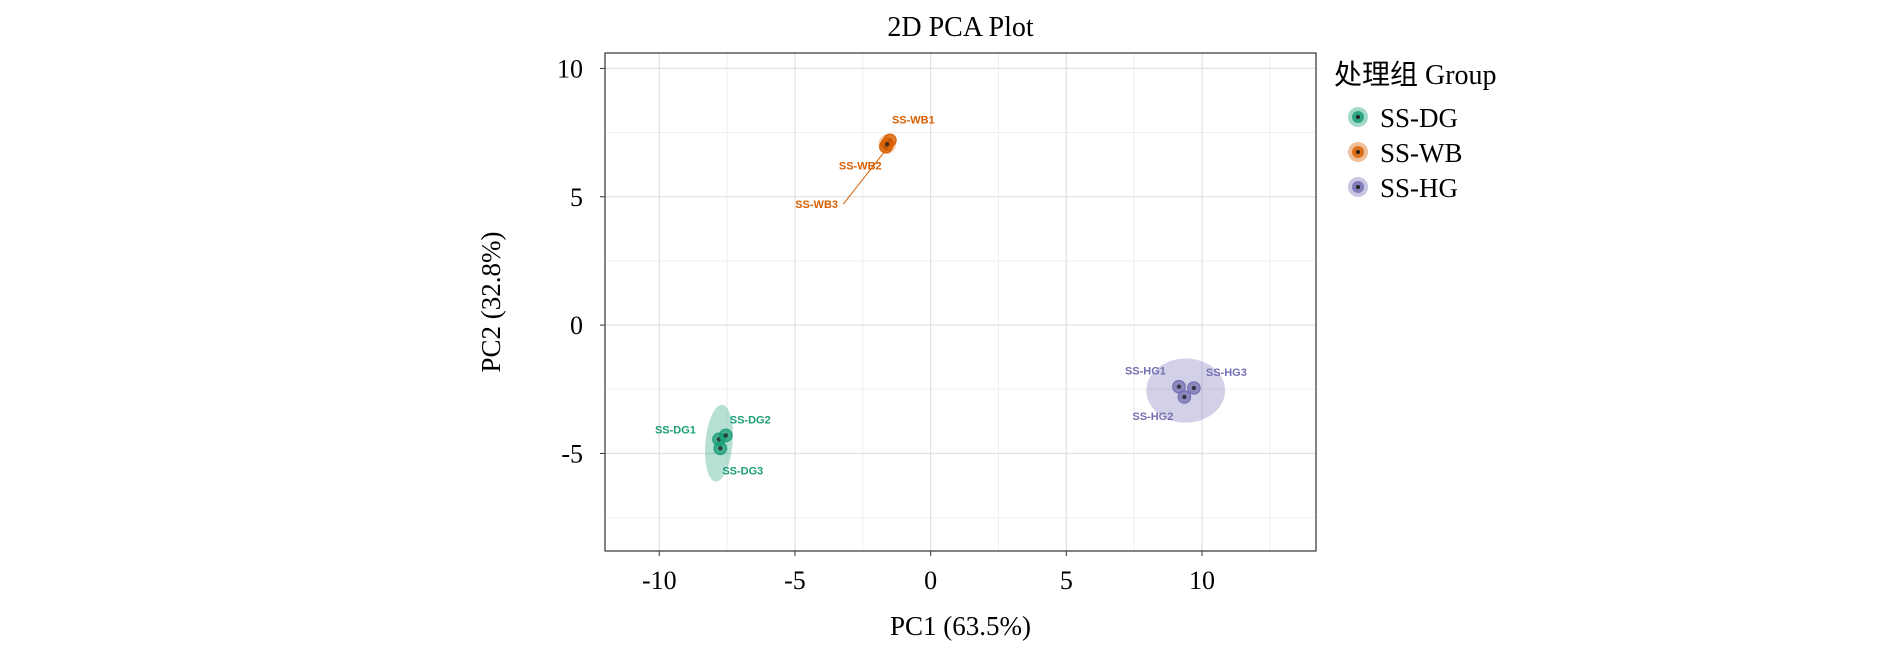 This screenshot has width=1890, height=655. What do you see at coordinates (1226, 373) in the screenshot?
I see `point-label-ss-hg3: SS-HG3` at bounding box center [1226, 373].